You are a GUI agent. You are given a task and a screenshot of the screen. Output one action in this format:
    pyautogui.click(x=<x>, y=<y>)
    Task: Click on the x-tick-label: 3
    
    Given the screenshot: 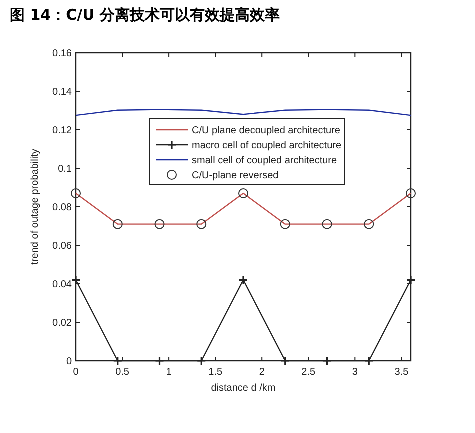 What is the action you would take?
    pyautogui.click(x=355, y=372)
    